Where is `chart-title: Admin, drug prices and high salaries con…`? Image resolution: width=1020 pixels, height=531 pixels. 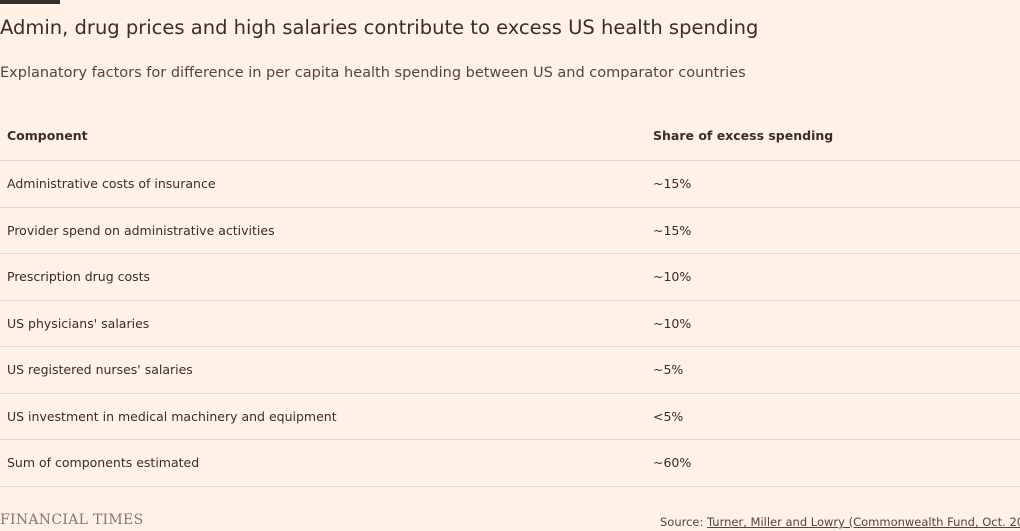 chart-title: Admin, drug prices and high salaries con… is located at coordinates (379, 27).